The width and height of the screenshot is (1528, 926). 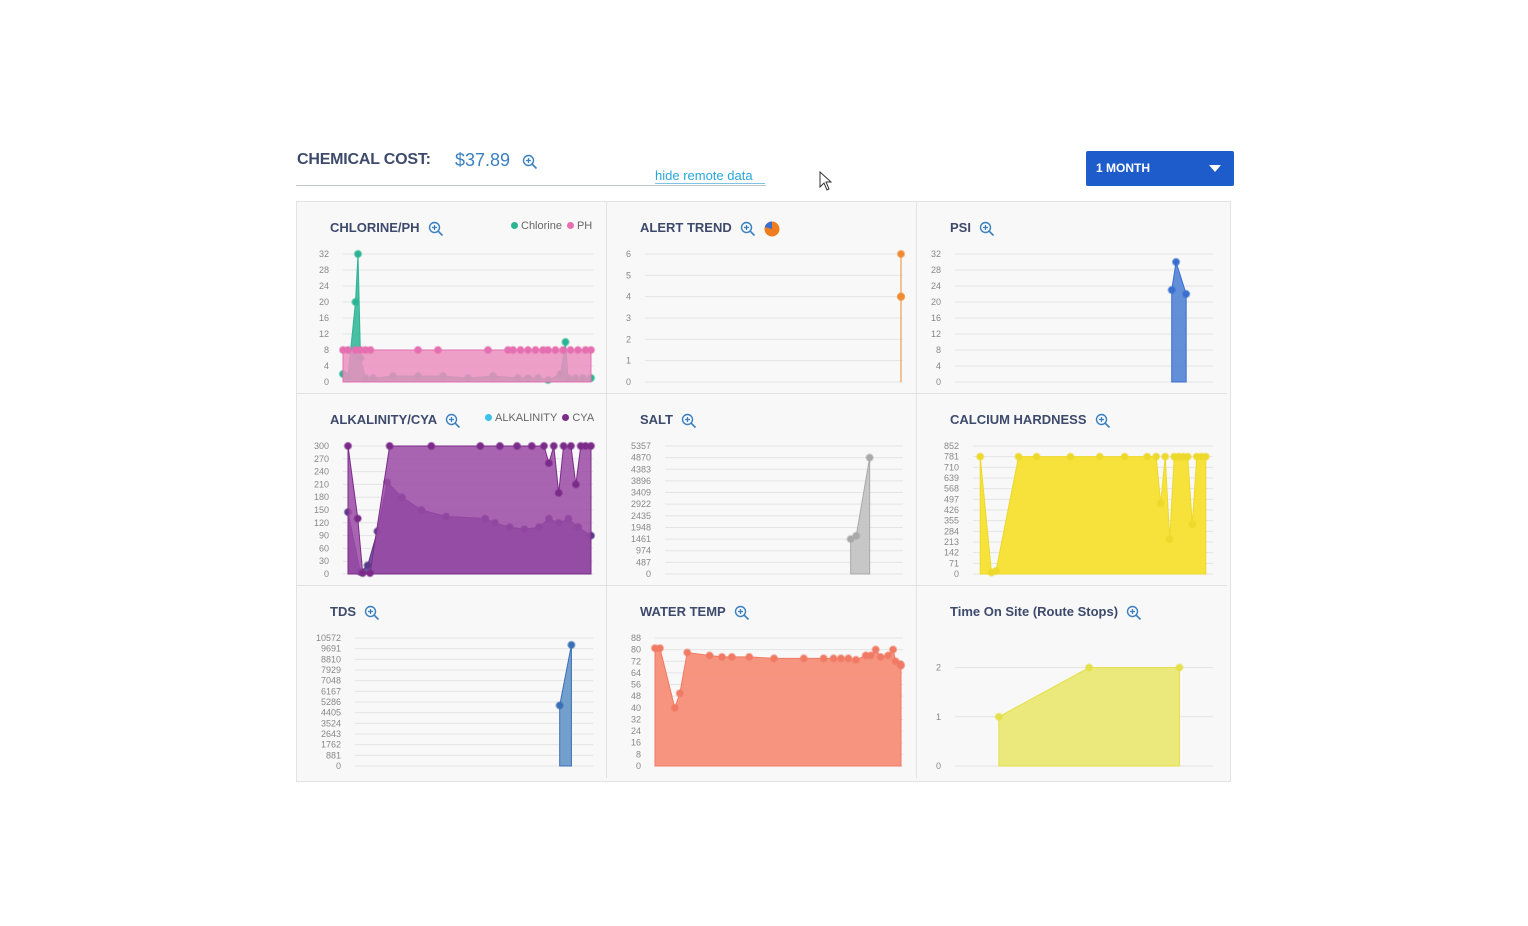 I want to click on time-range-dropdown: 1 MONTH, so click(x=1160, y=168).